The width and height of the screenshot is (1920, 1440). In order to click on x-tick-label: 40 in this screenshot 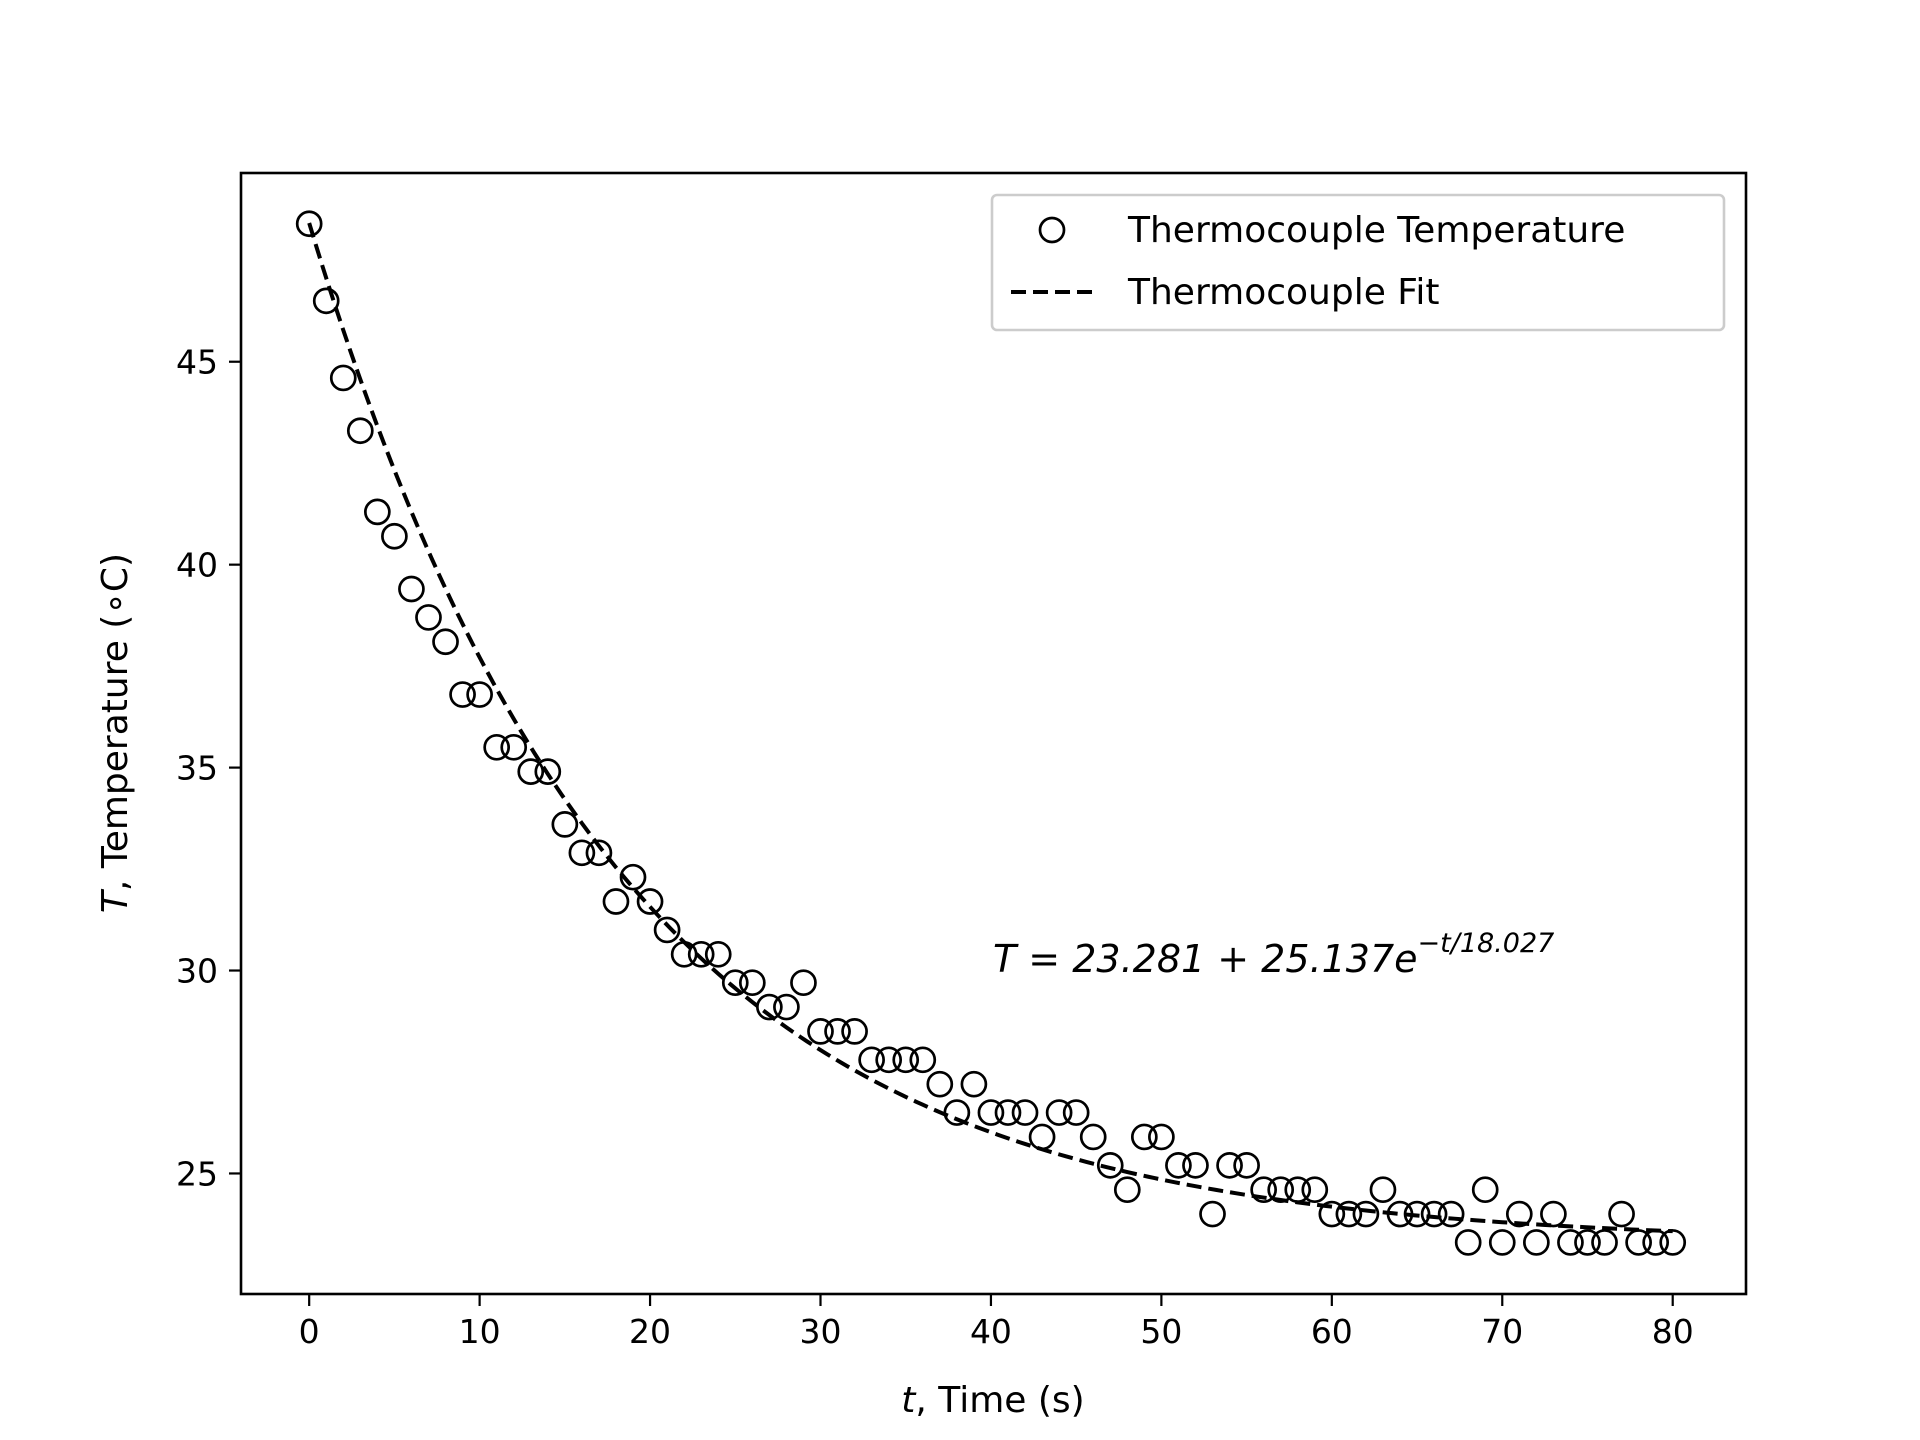, I will do `click(991, 1331)`.